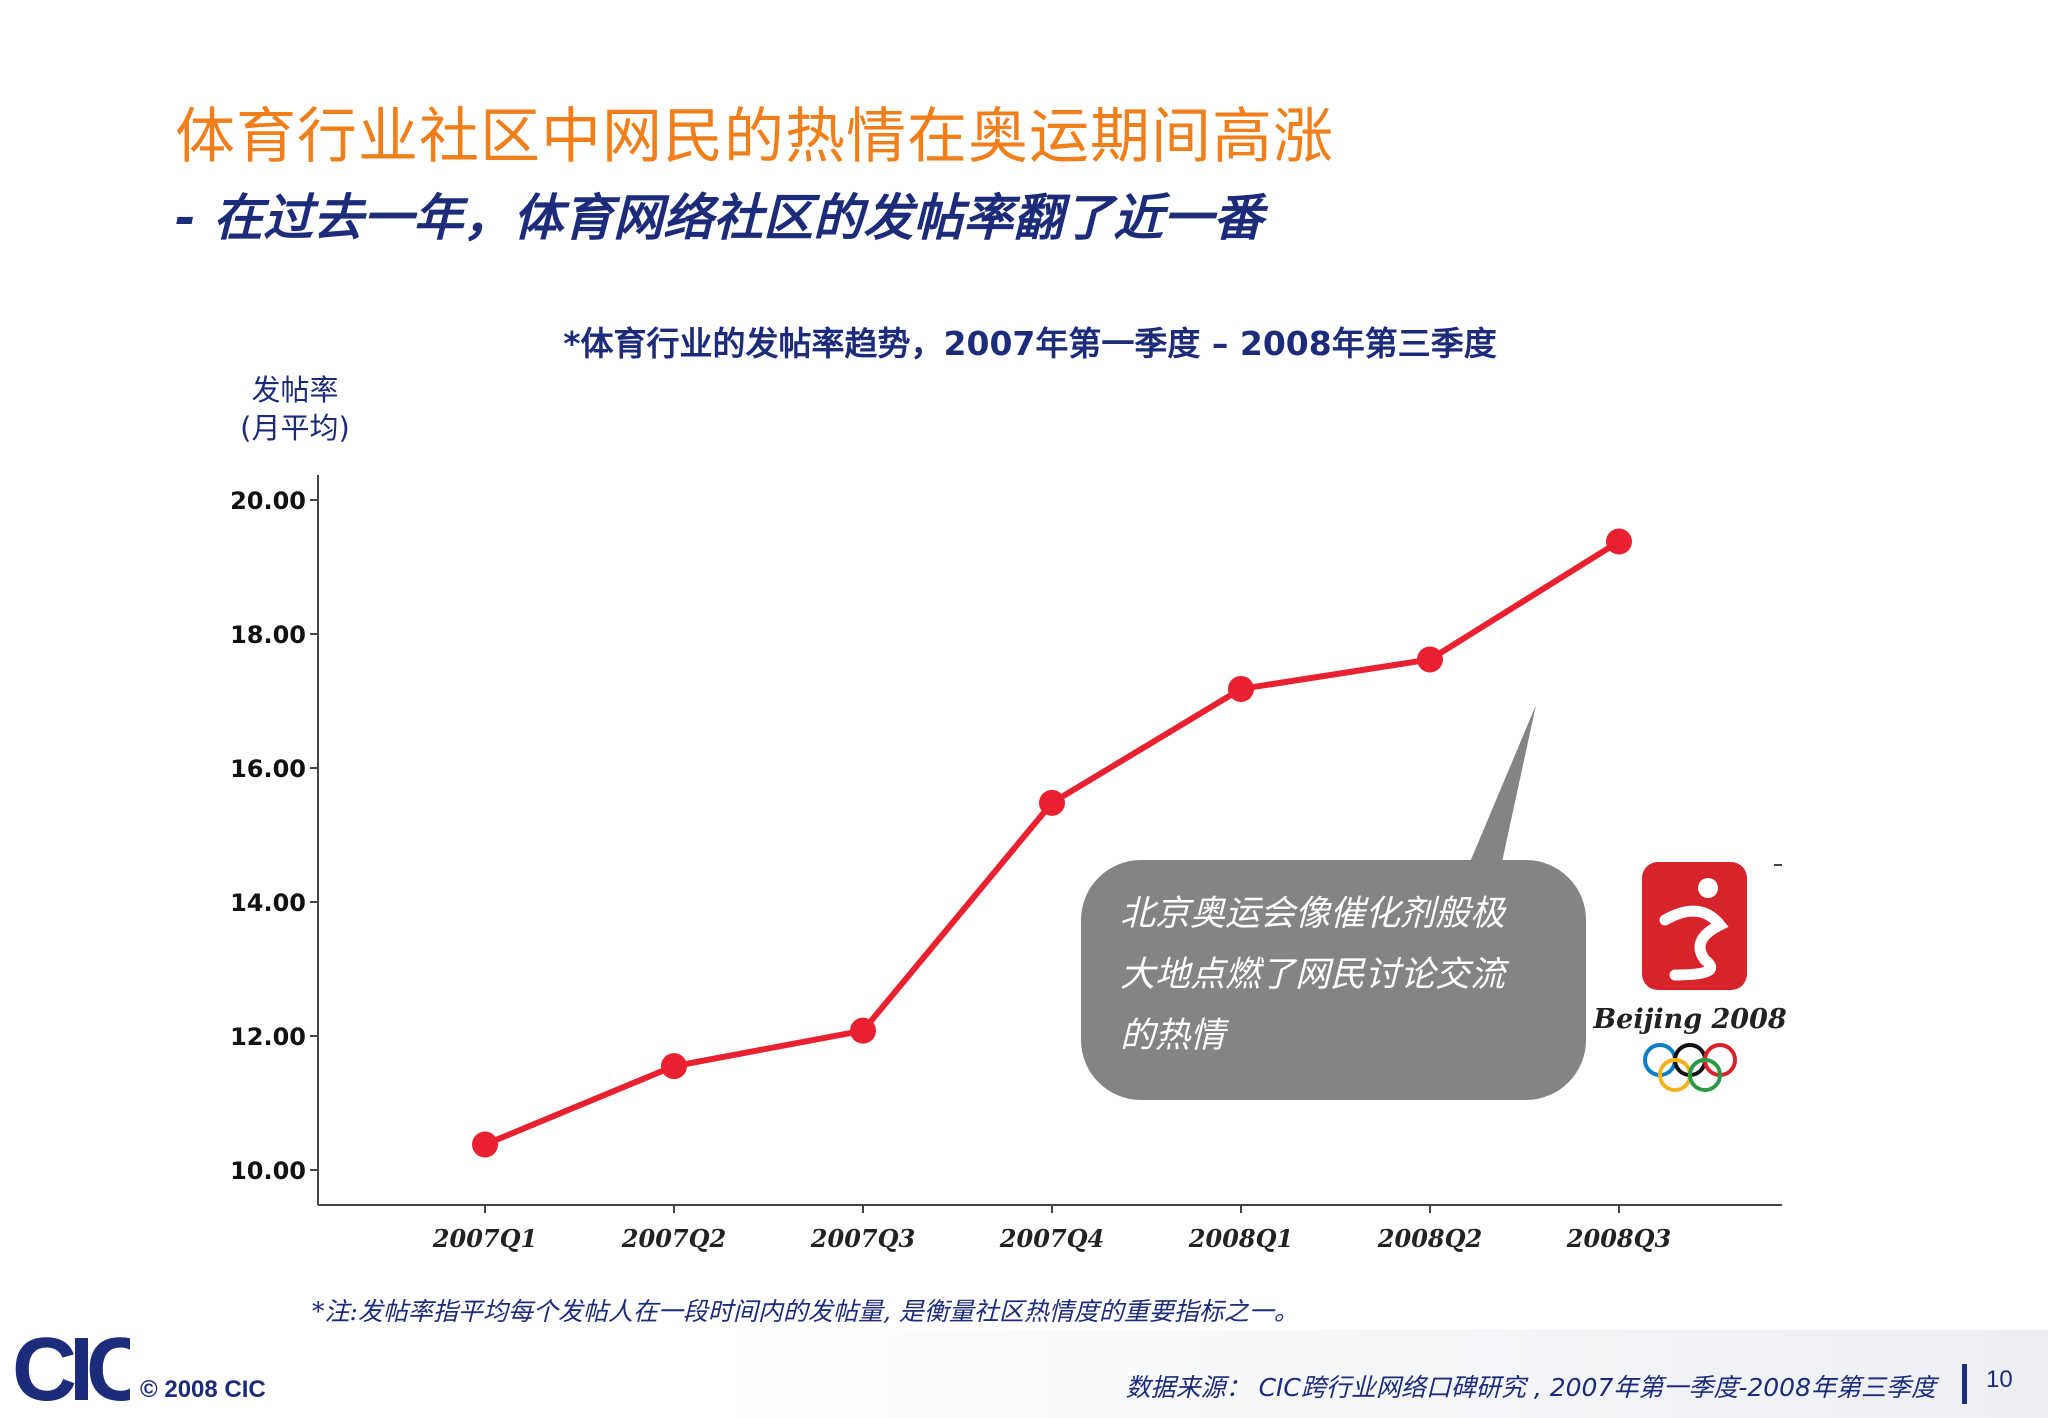 The image size is (2048, 1418). Describe the element at coordinates (1708, 888) in the screenshot. I see `emblem-head-icon` at that location.